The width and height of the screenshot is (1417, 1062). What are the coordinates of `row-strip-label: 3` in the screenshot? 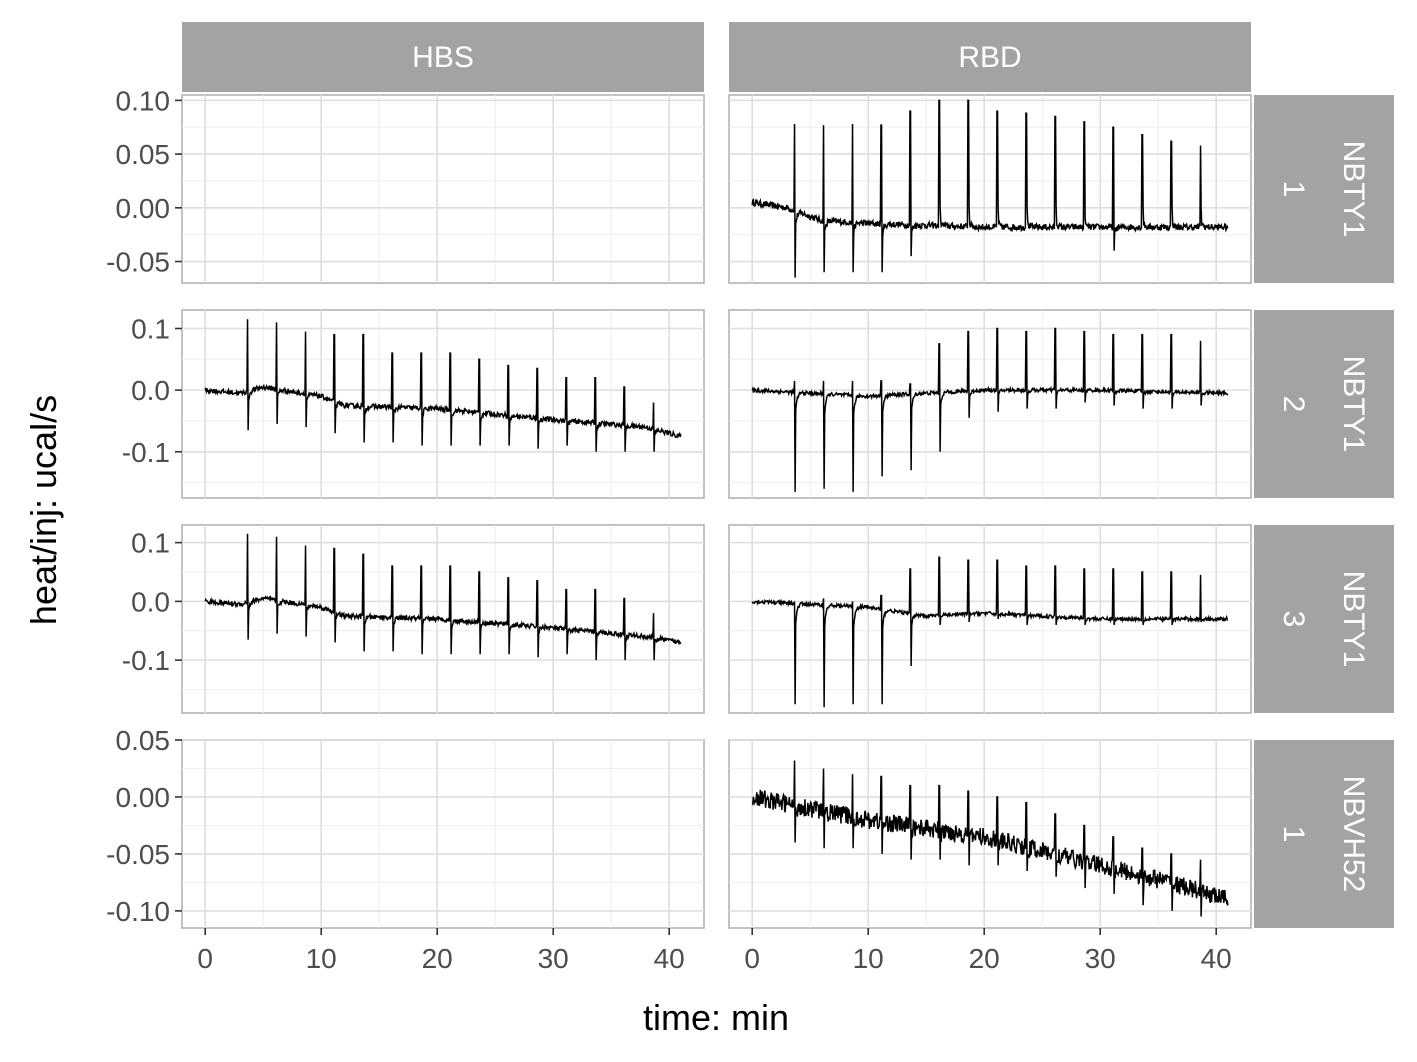 It's located at (1293, 619).